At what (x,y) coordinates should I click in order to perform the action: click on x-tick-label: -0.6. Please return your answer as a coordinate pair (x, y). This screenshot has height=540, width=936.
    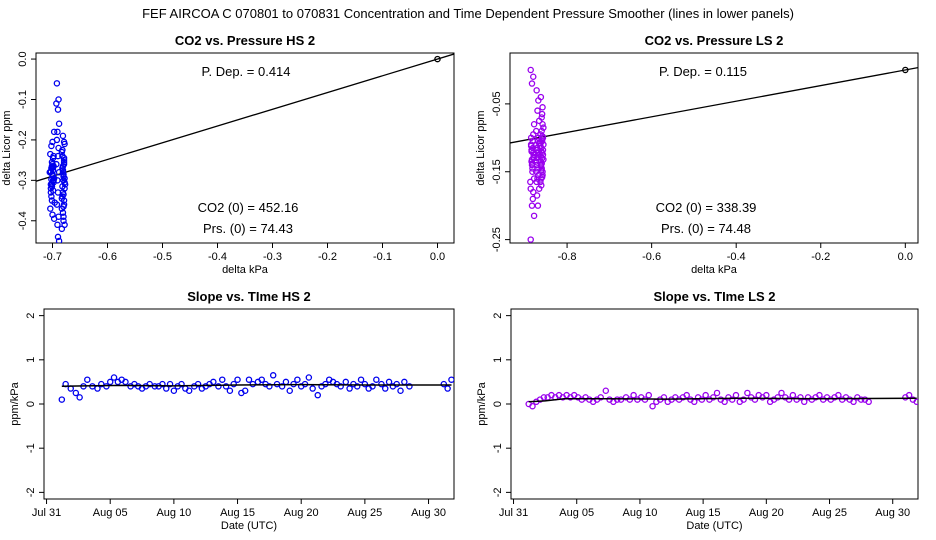
    Looking at the image, I should click on (651, 257).